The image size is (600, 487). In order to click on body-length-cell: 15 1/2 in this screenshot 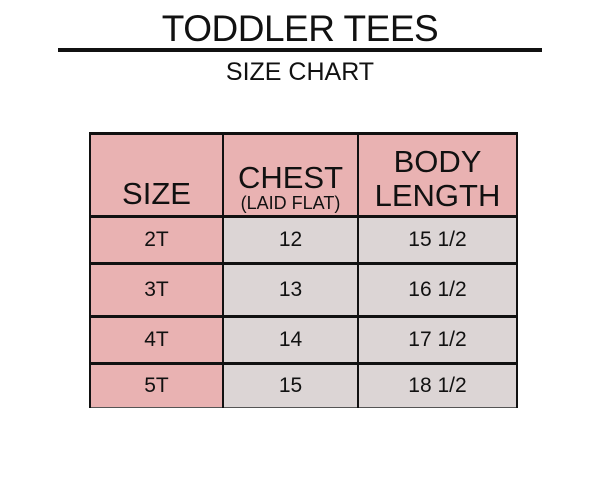, I will do `click(437, 240)`.